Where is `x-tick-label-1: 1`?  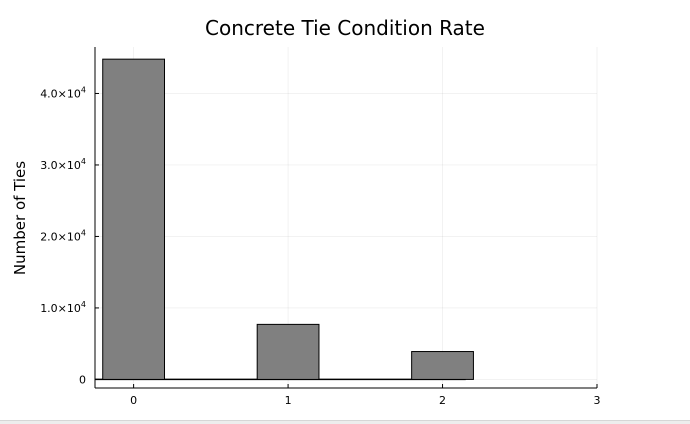 x-tick-label-1: 1 is located at coordinates (288, 400).